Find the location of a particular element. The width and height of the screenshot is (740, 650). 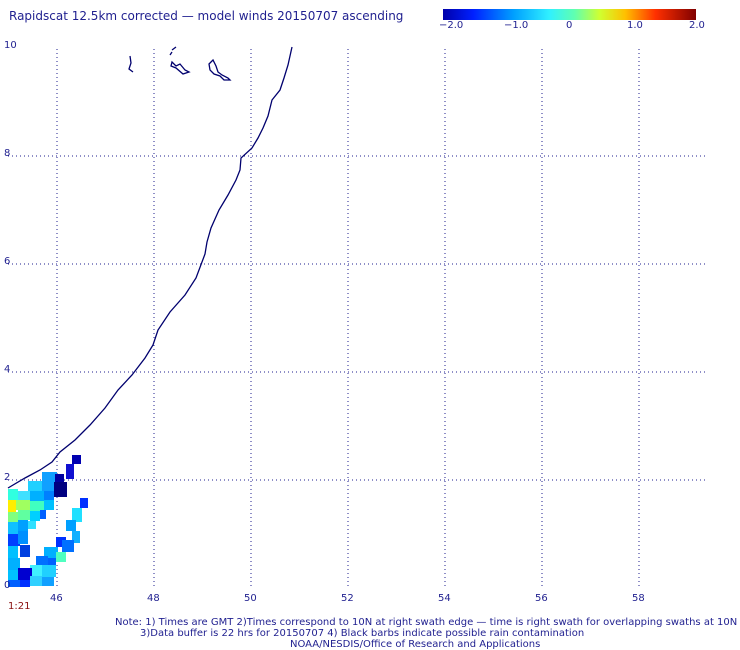

lon-tick-label: 50 is located at coordinates (250, 598).